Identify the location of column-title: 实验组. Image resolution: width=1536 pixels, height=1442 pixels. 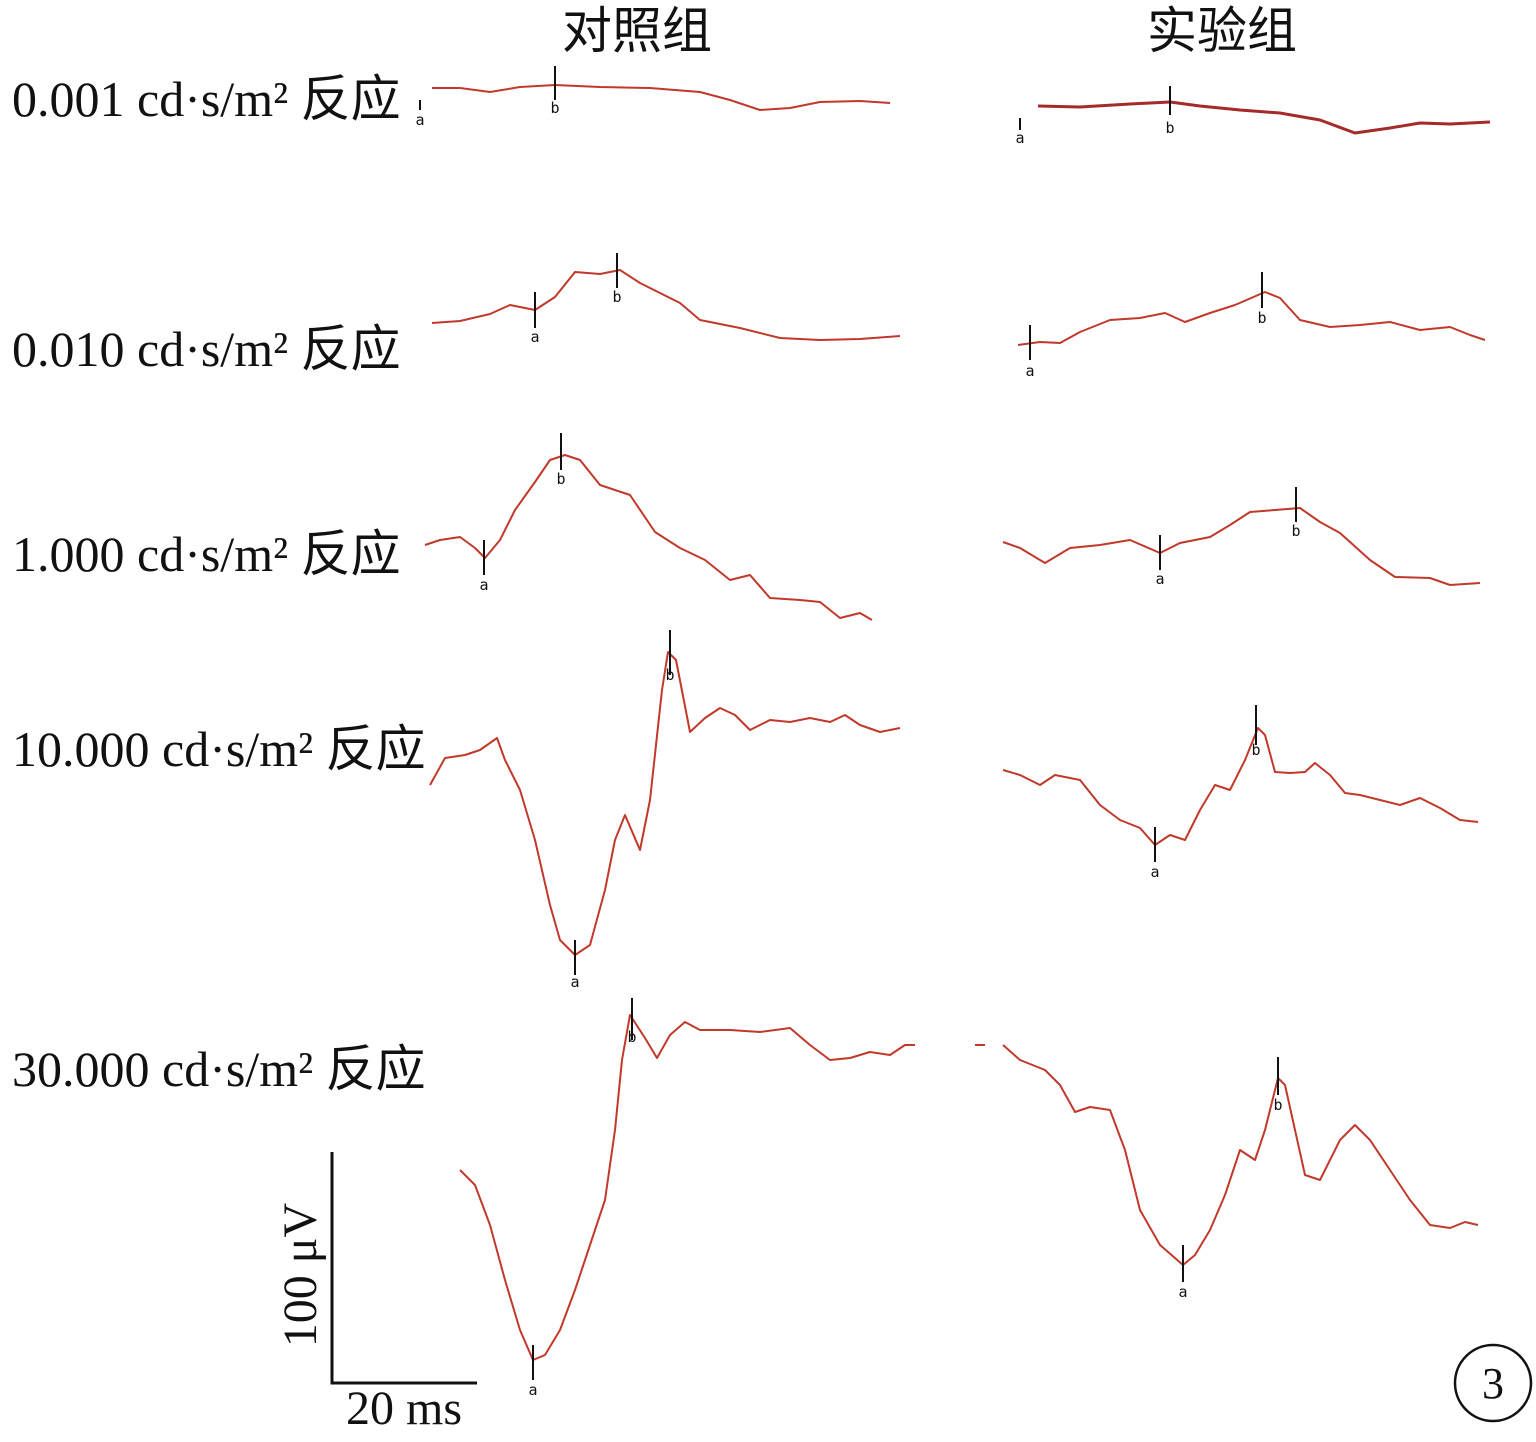
(1222, 31).